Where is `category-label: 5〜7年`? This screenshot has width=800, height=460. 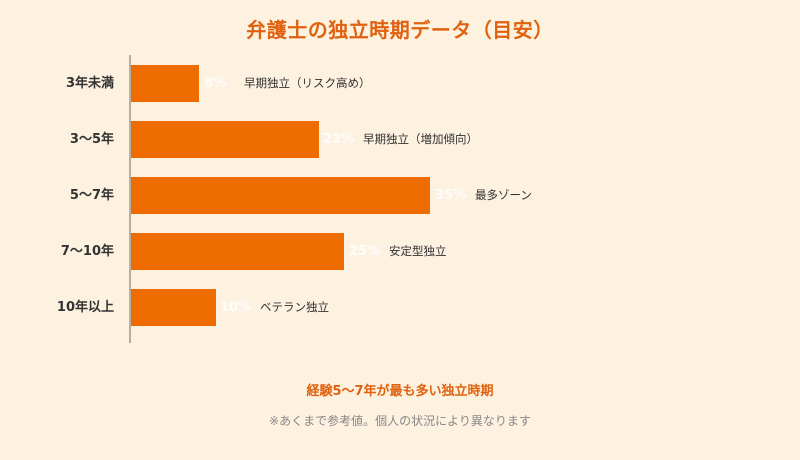
category-label: 5〜7年 is located at coordinates (91, 195).